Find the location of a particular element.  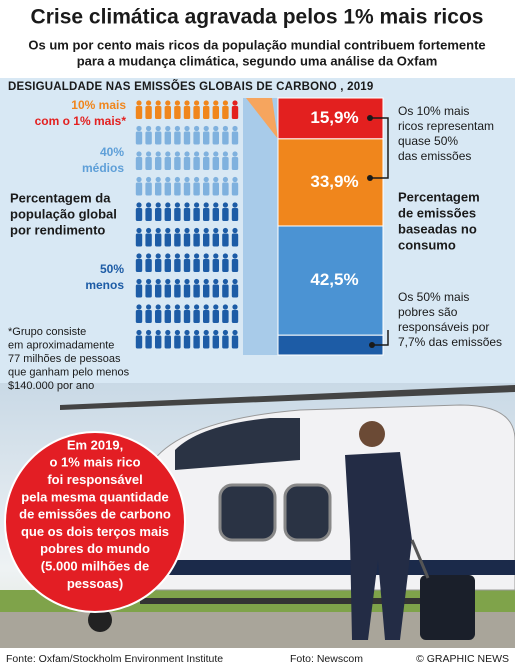

callout-text: pobres do mundo is located at coordinates (95, 548).